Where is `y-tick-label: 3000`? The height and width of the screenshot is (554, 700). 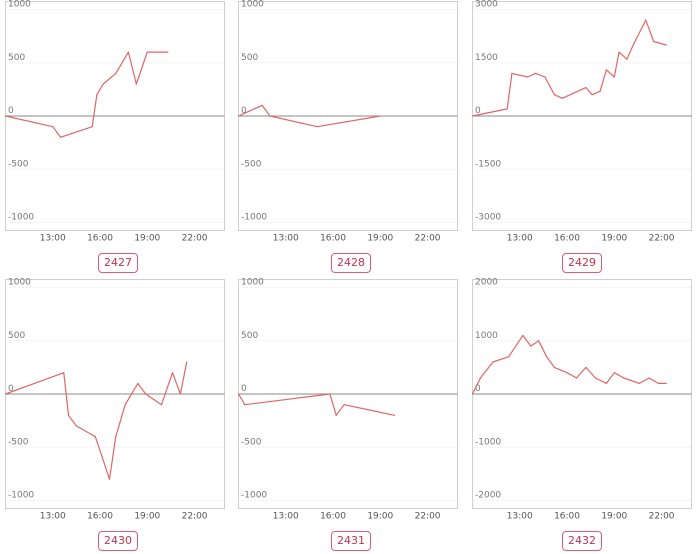 y-tick-label: 3000 is located at coordinates (486, 5).